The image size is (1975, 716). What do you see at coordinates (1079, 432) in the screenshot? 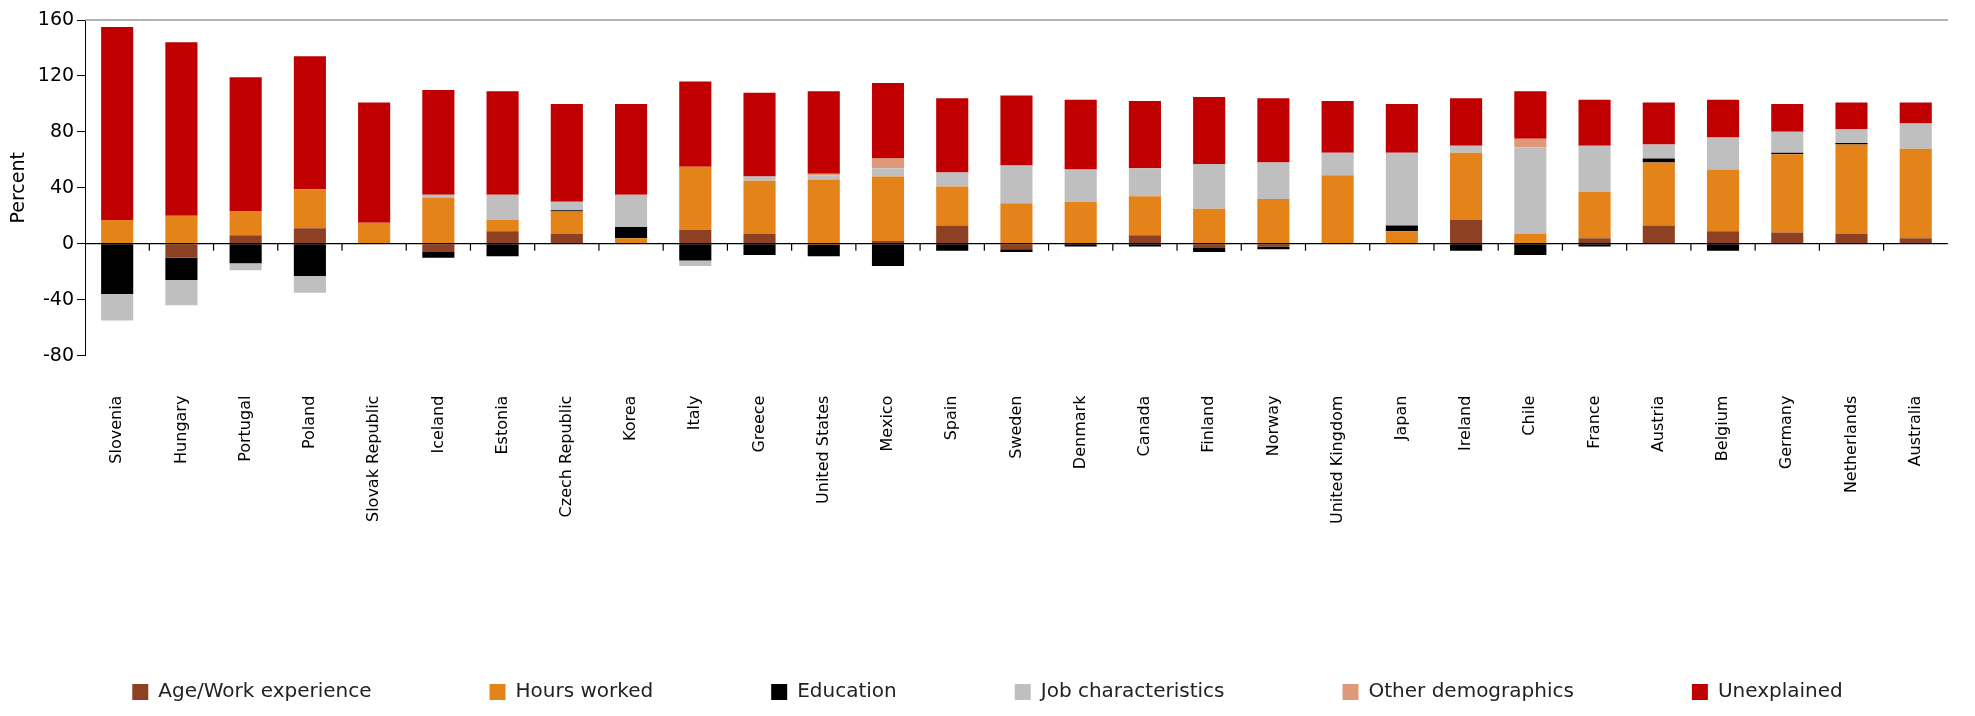
I see `x-tick-label: Denmark` at bounding box center [1079, 432].